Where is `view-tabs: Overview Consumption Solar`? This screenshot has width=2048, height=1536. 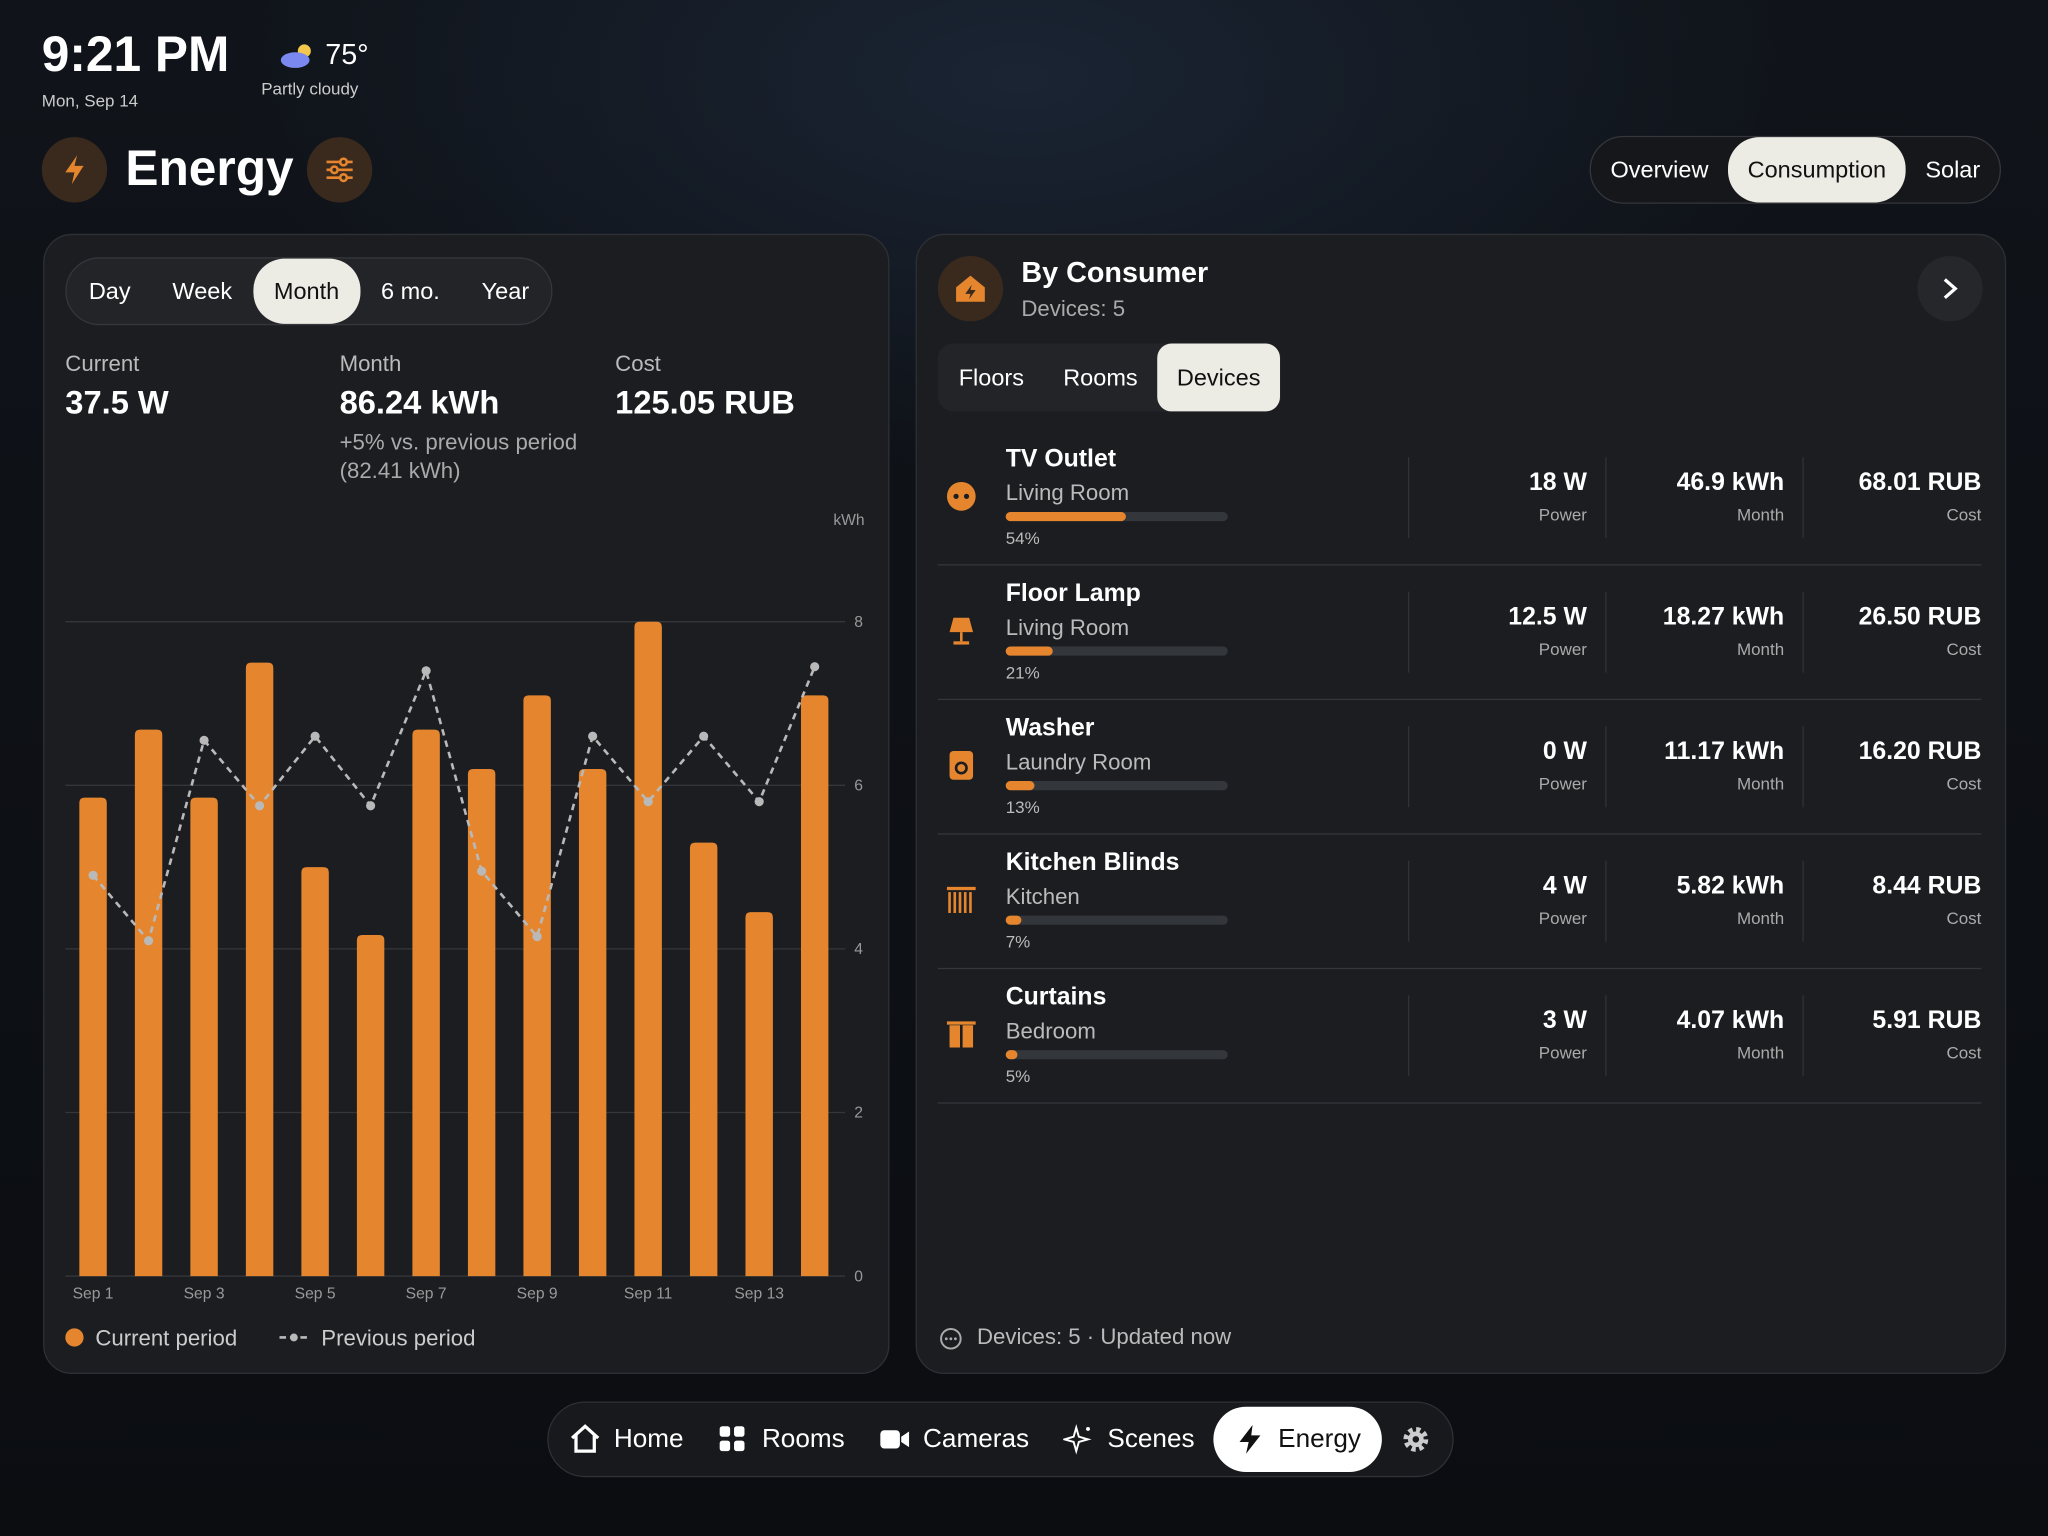
view-tabs: Overview Consumption Solar is located at coordinates (1795, 169).